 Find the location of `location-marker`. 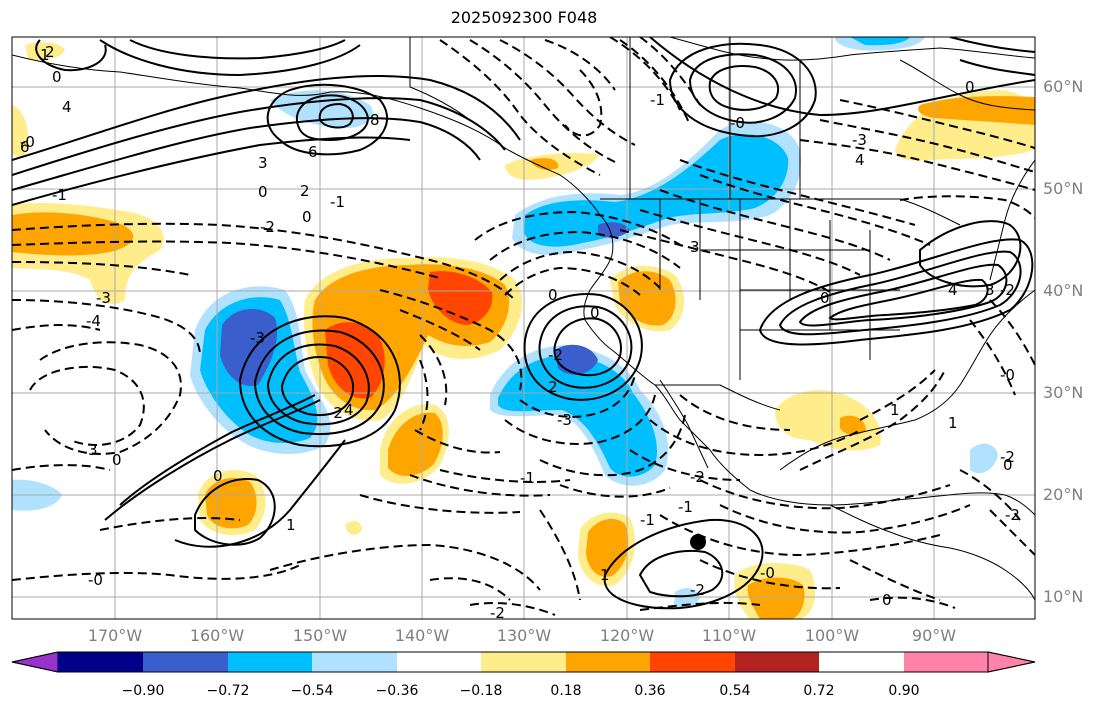

location-marker is located at coordinates (698, 542).